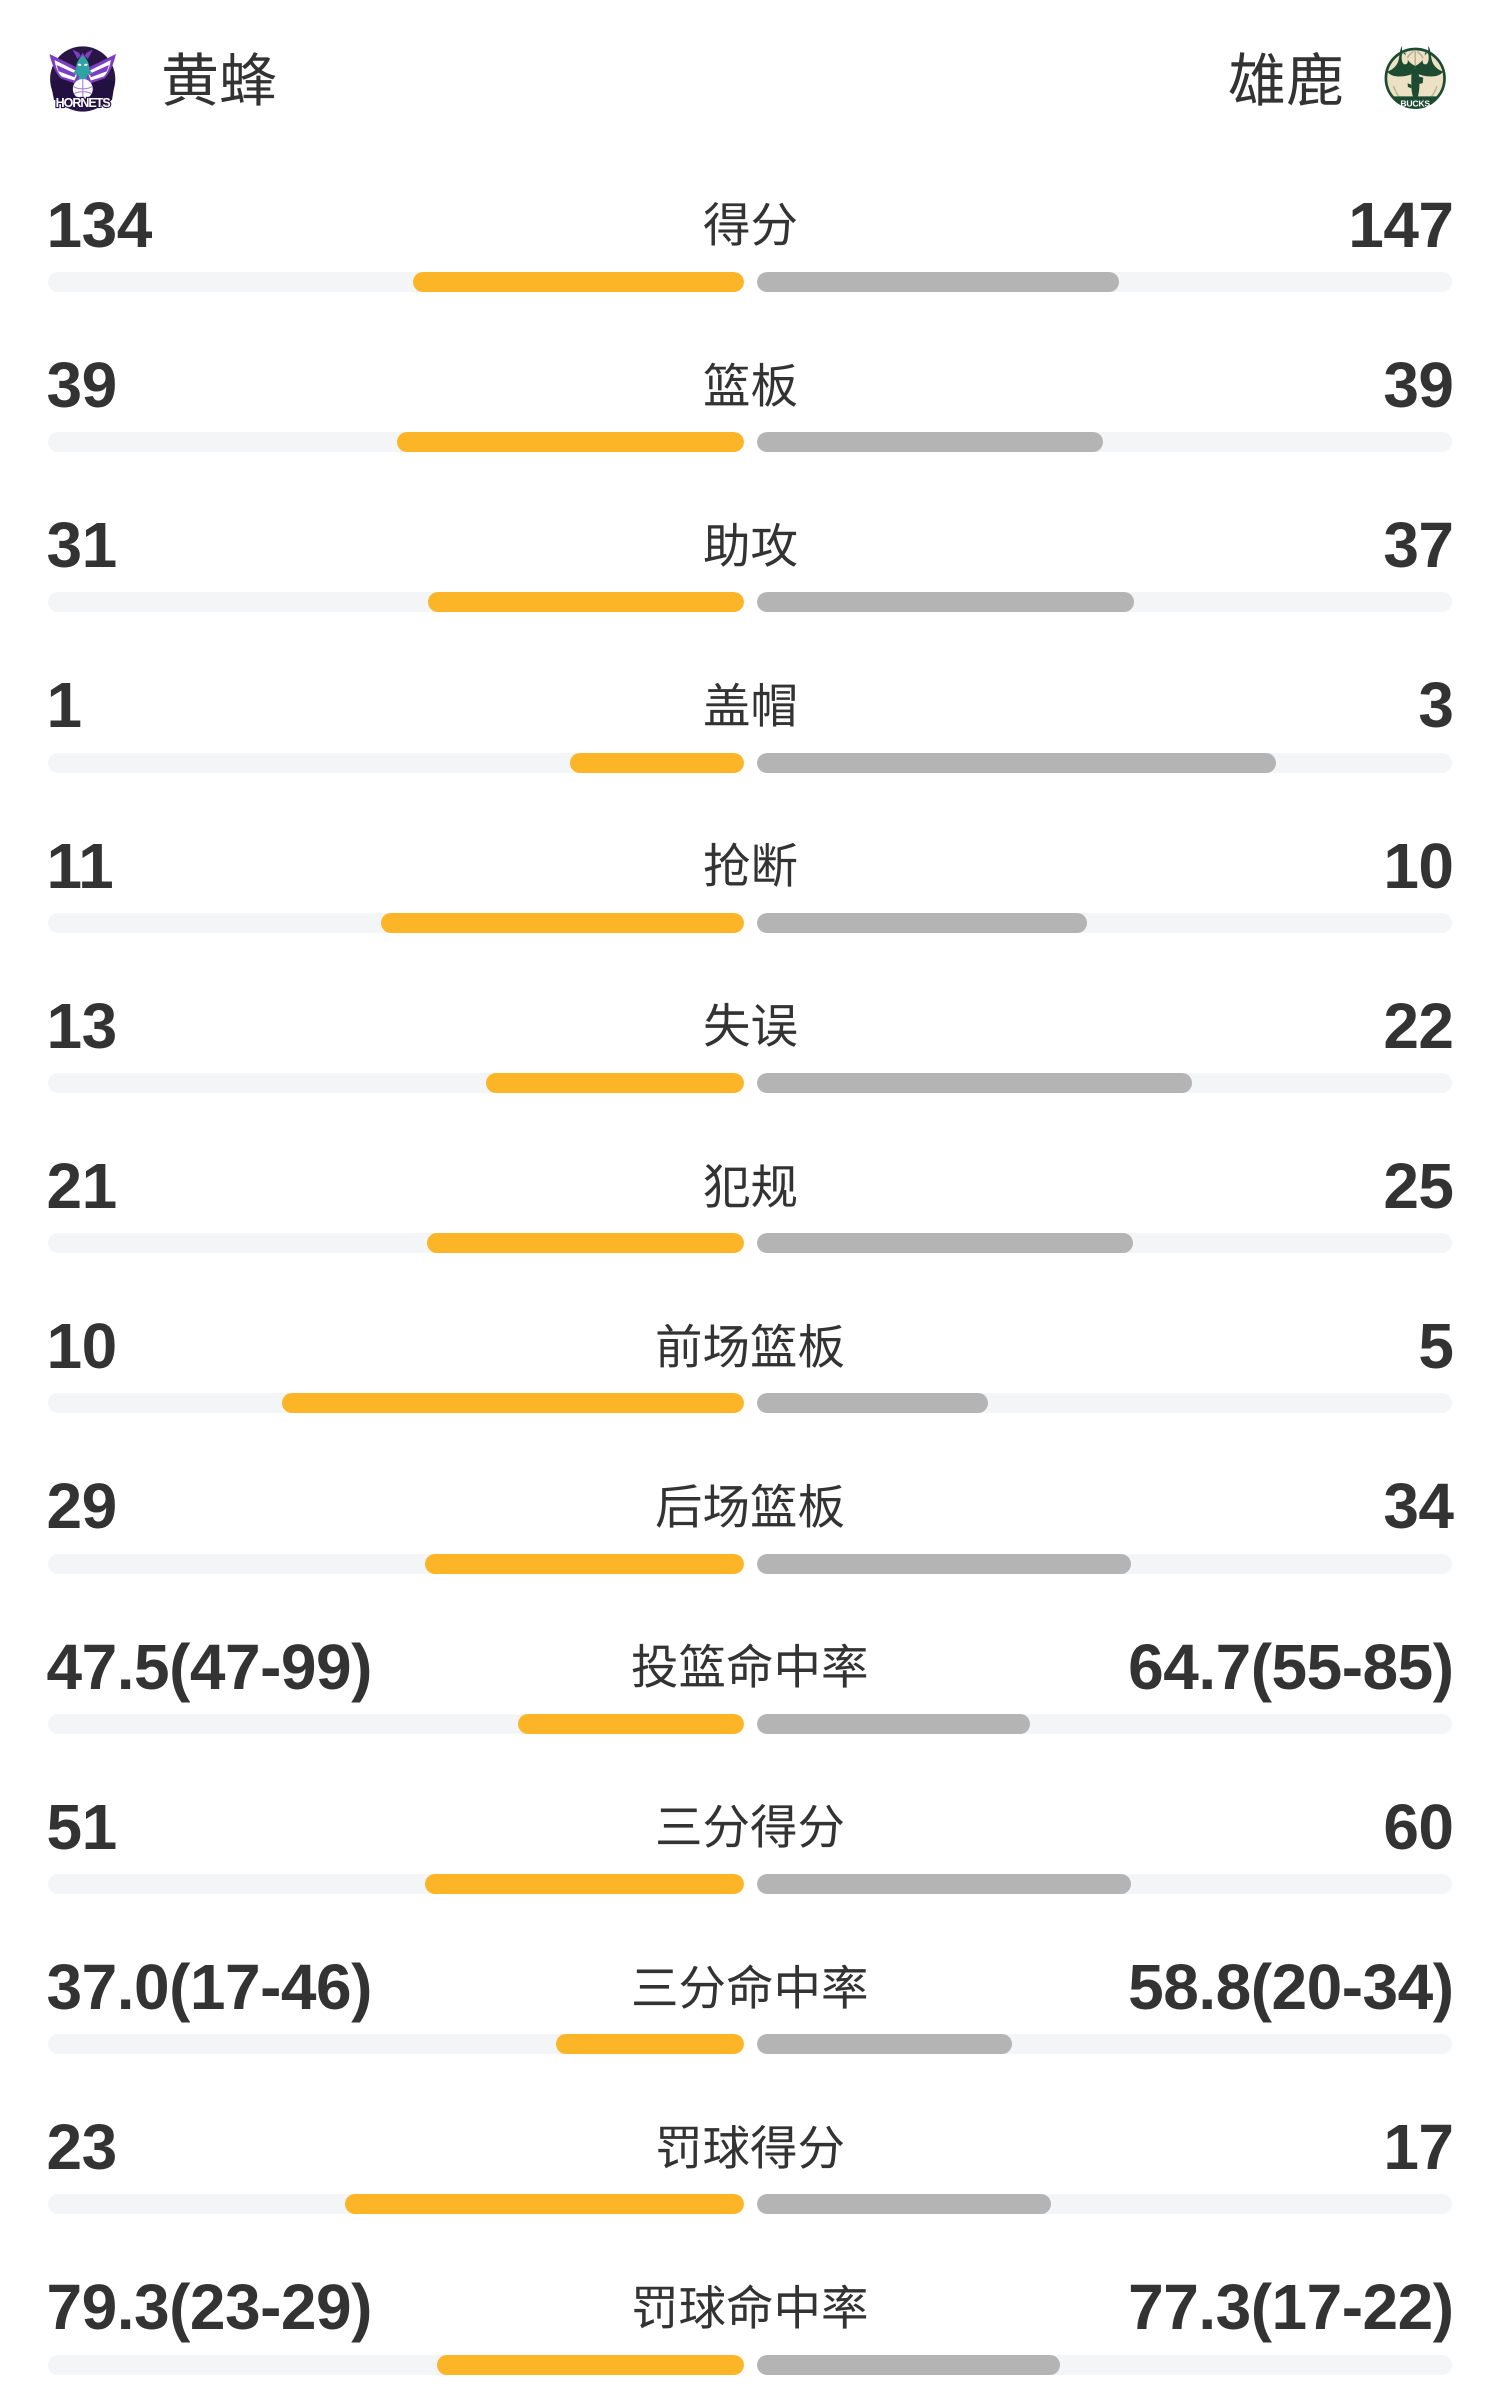 Image resolution: width=1500 pixels, height=2400 pixels. I want to click on svg-text: HORNETS, so click(83, 103).